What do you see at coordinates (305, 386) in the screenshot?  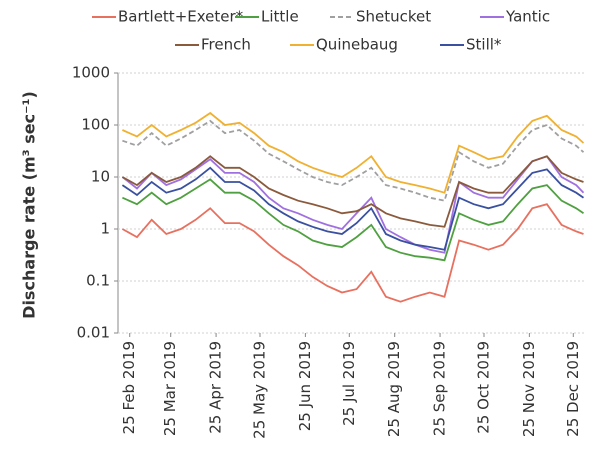 I see `x-tick-label: 25 Jun 2019` at bounding box center [305, 386].